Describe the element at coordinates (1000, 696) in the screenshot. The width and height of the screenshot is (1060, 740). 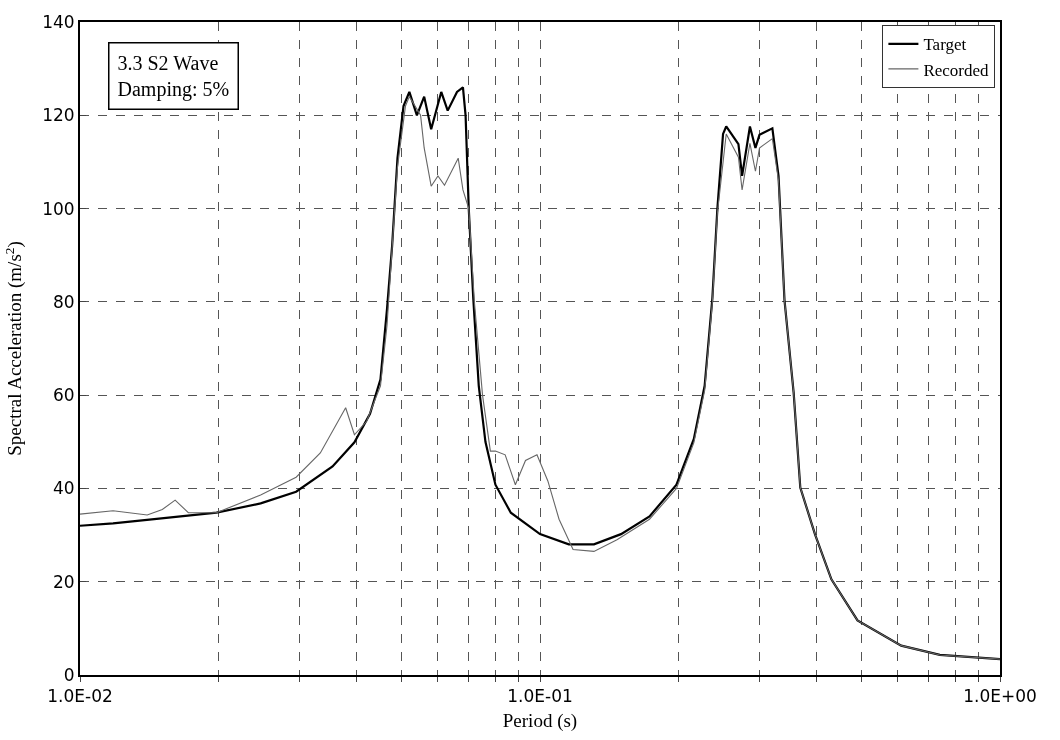
I see `x-tick-label: 1.0E+00` at that location.